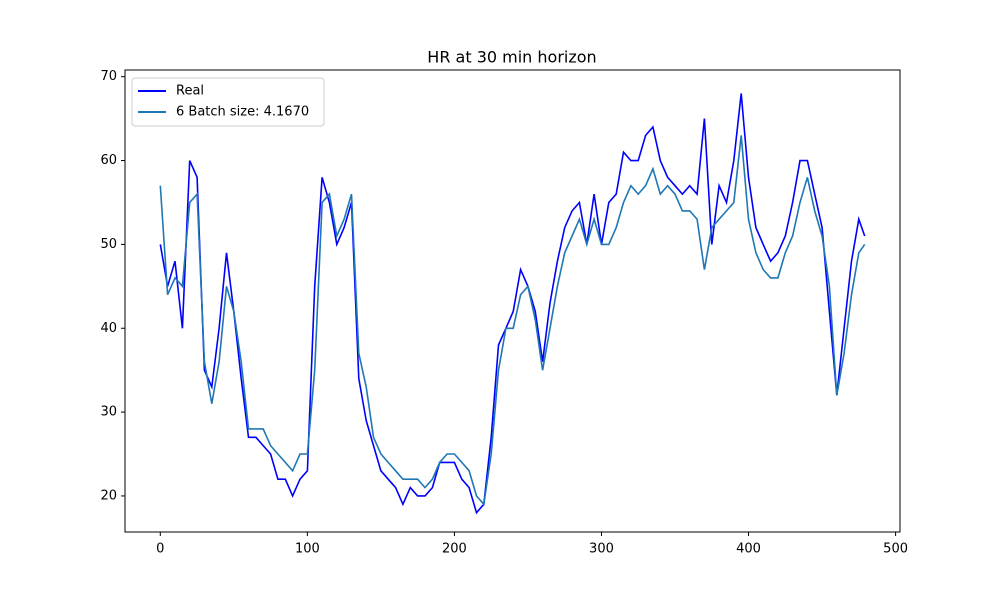 The width and height of the screenshot is (1000, 600). What do you see at coordinates (895, 549) in the screenshot?
I see `x-tick-label: 500` at bounding box center [895, 549].